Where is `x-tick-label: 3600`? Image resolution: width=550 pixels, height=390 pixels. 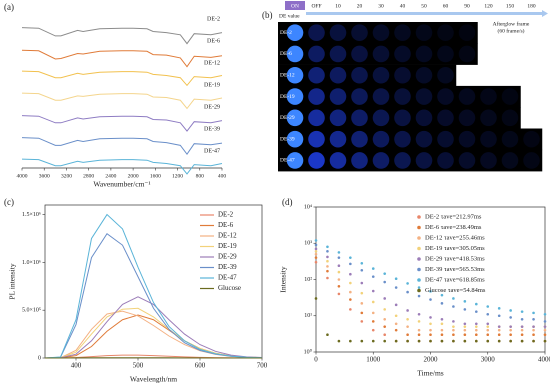
x-tick-label: 3600 is located at coordinates (44, 176).